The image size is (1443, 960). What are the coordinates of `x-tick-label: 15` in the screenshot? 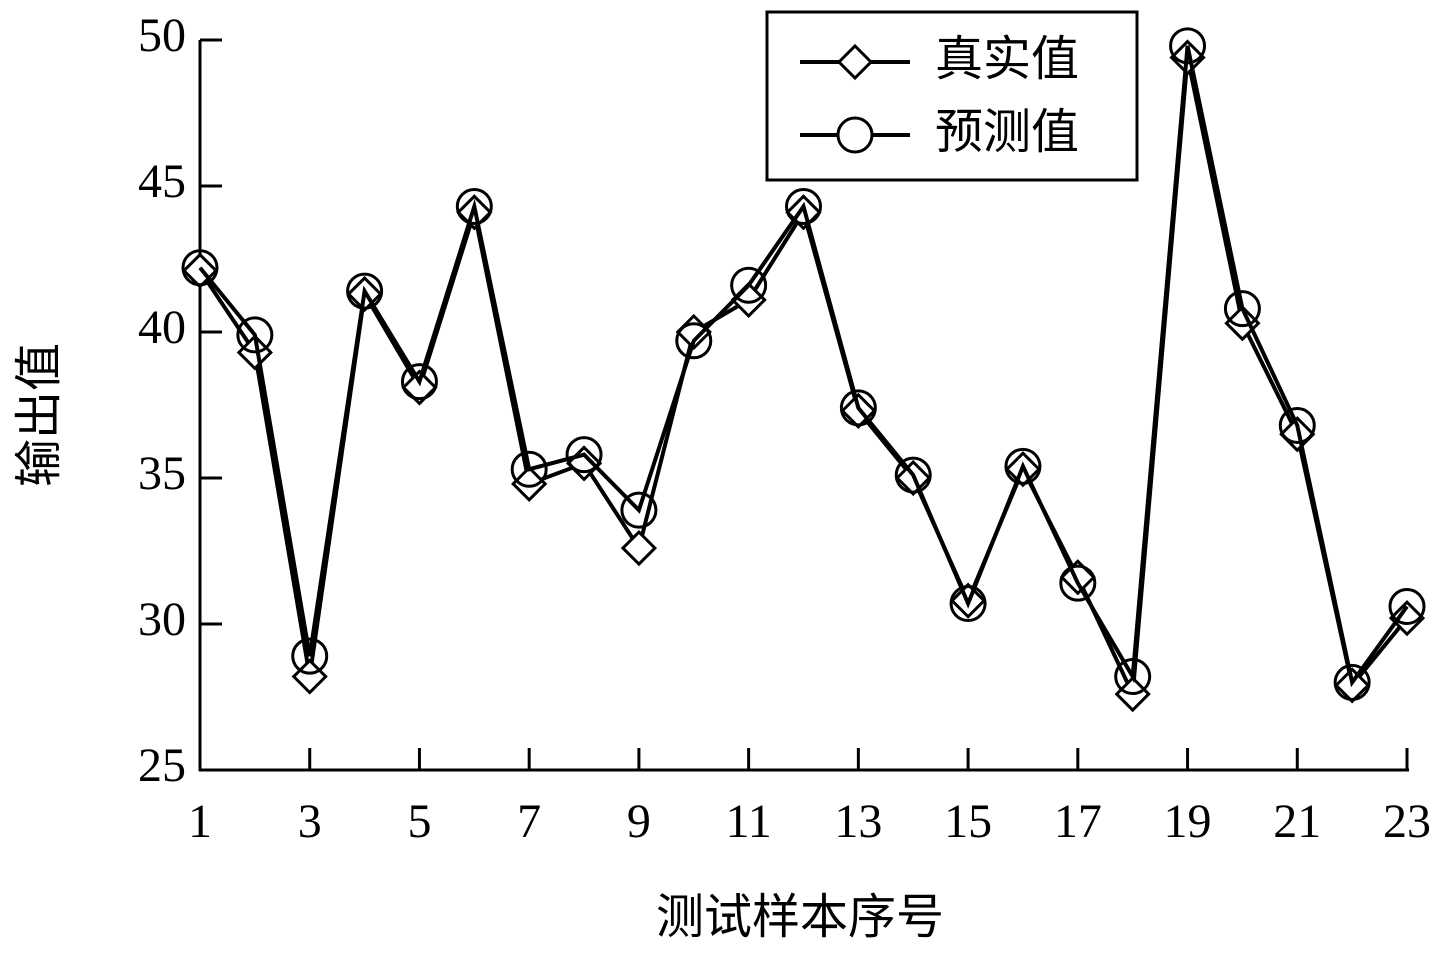 It's located at (968, 821).